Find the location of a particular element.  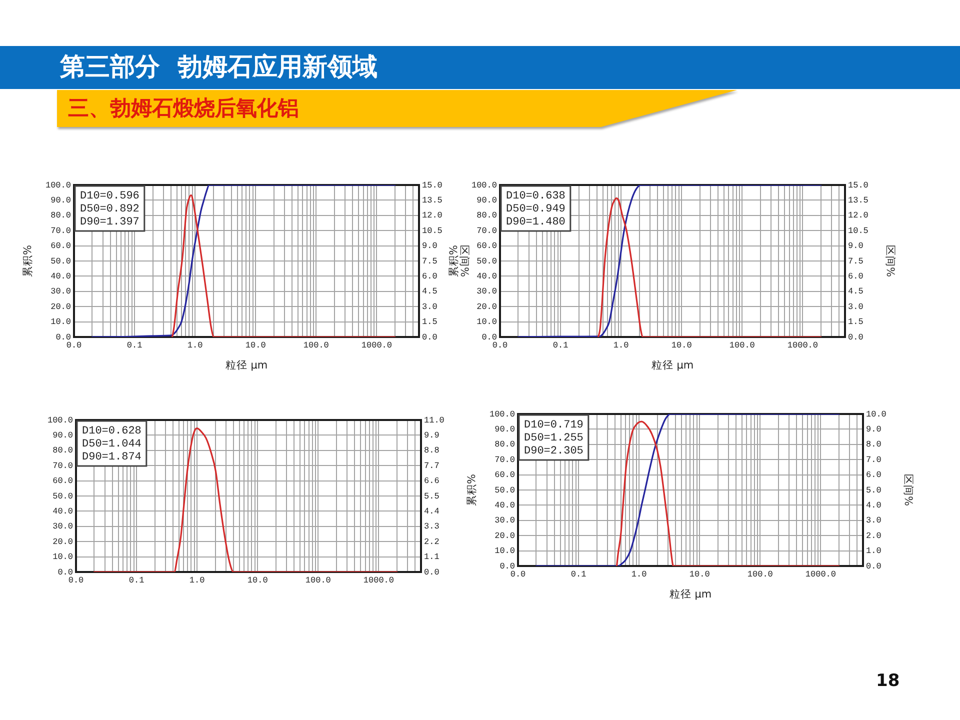

annotation: D50=0.949 is located at coordinates (536, 209).